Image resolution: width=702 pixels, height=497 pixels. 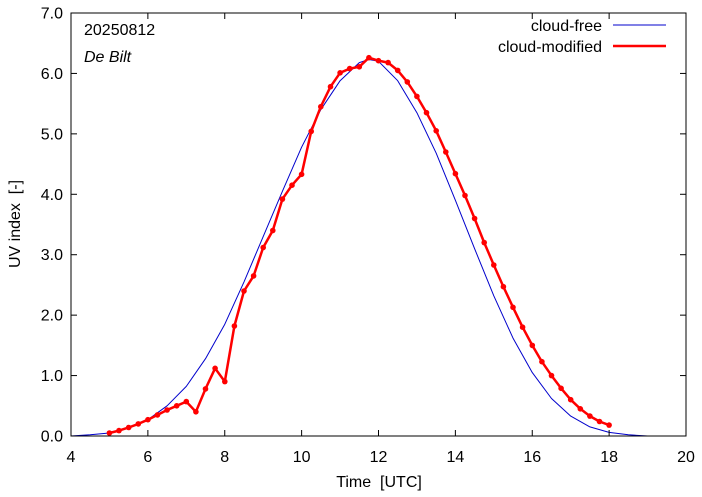 What do you see at coordinates (119, 30) in the screenshot?
I see `date-annotation: 20250812` at bounding box center [119, 30].